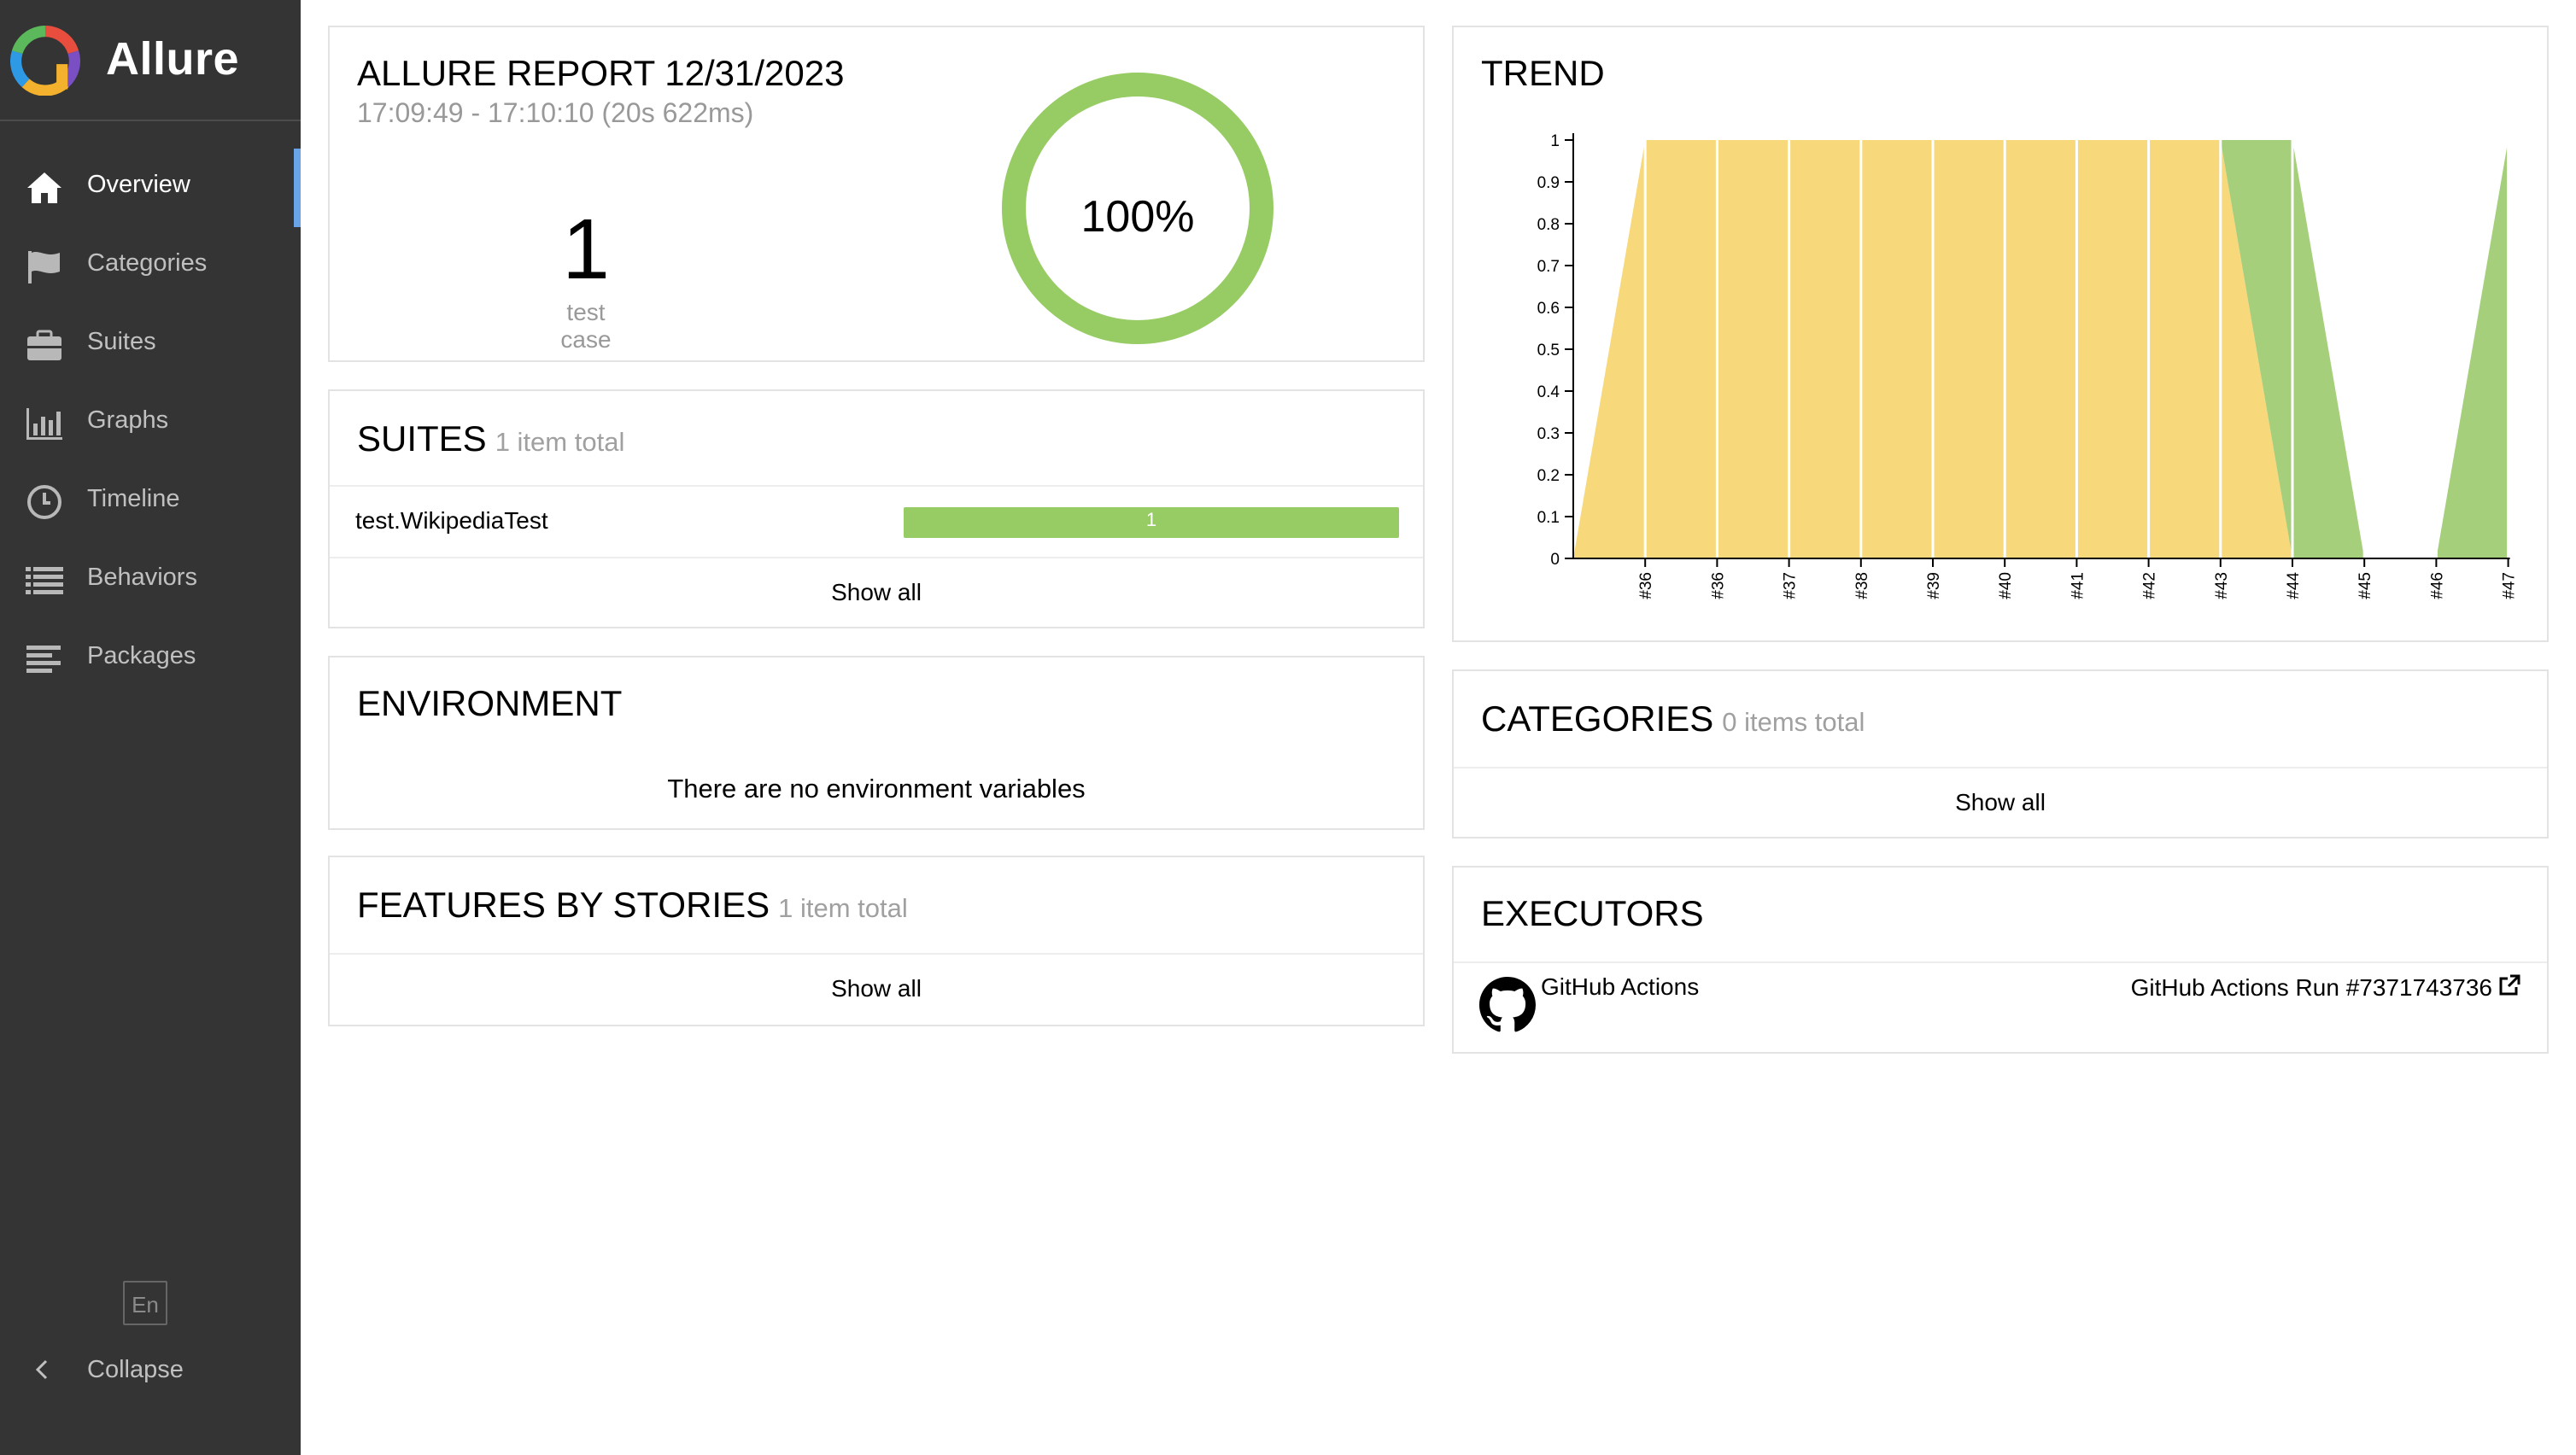  Describe the element at coordinates (1137, 217) in the screenshot. I see `pass-rate-value: 100%` at that location.